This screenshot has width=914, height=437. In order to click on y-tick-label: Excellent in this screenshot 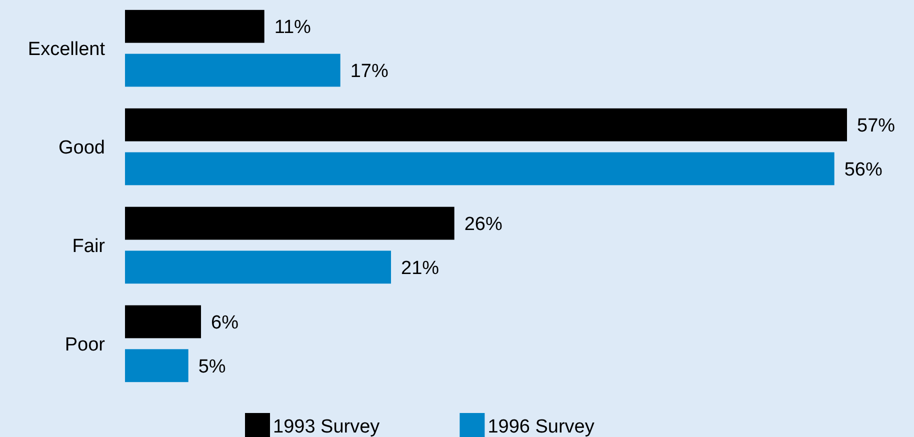, I will do `click(67, 49)`.